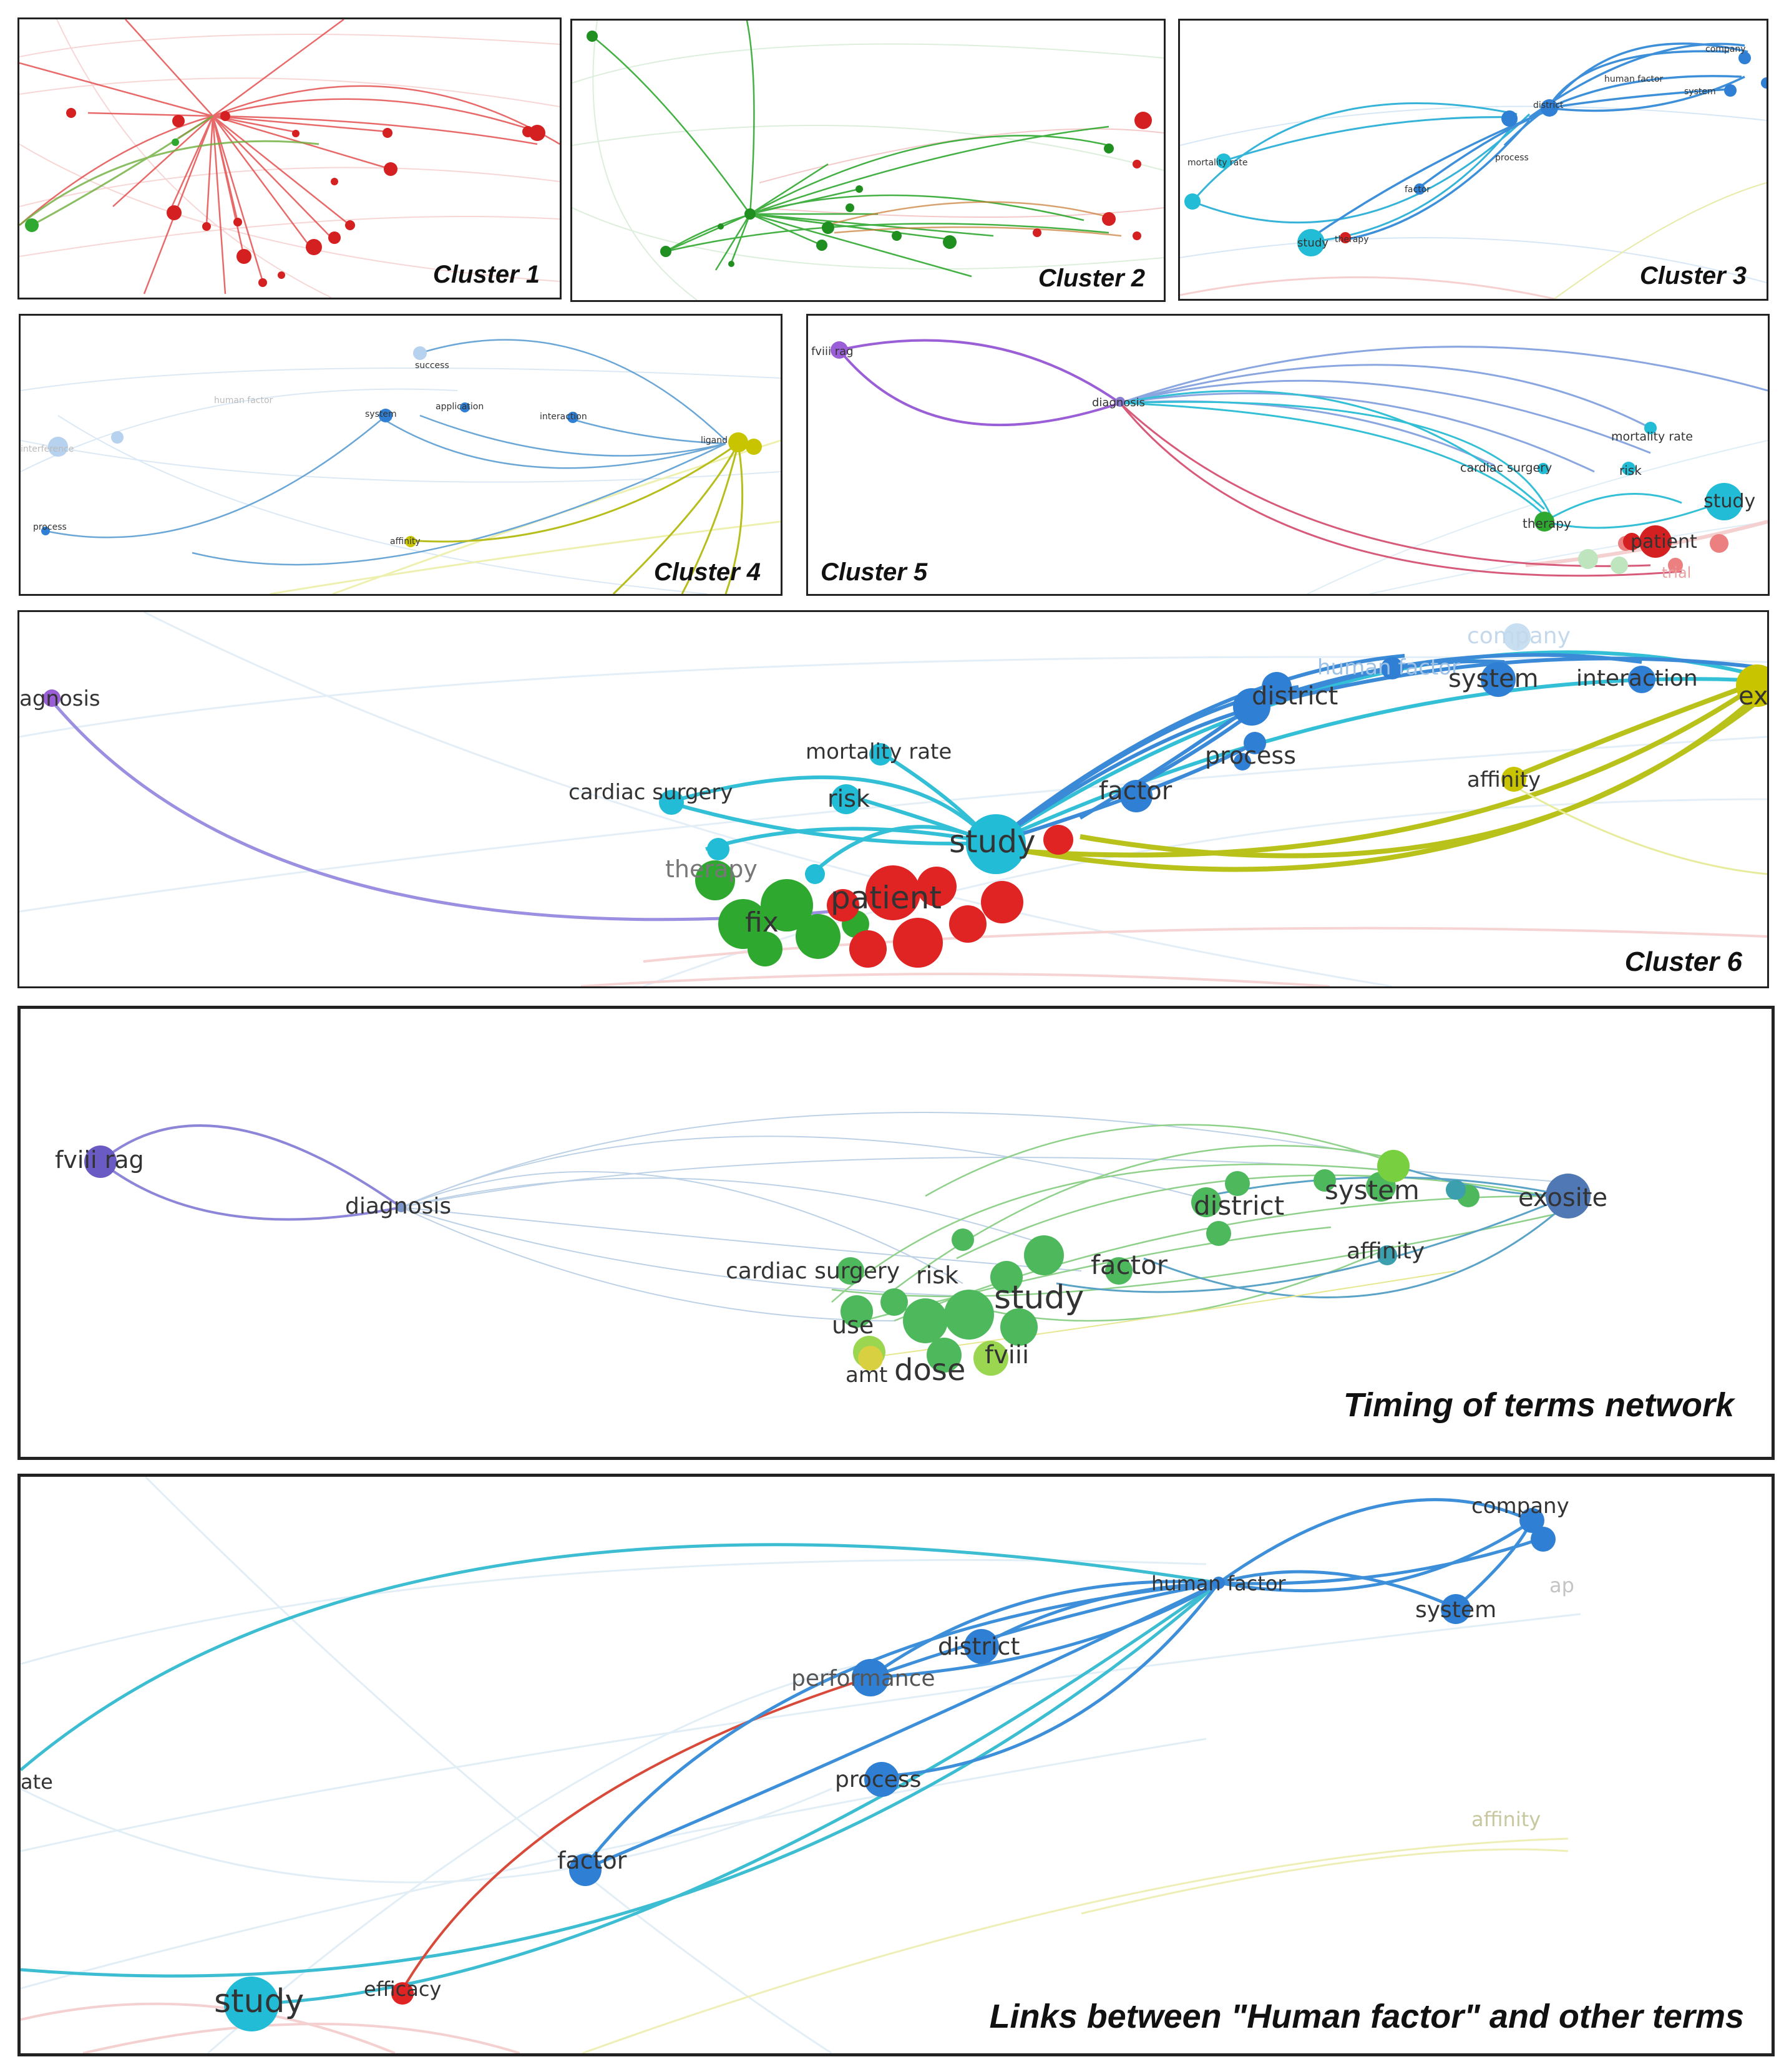 The image size is (1789, 2072). Describe the element at coordinates (1538, 1405) in the screenshot. I see `timing-caption: Timing of terms network` at that location.